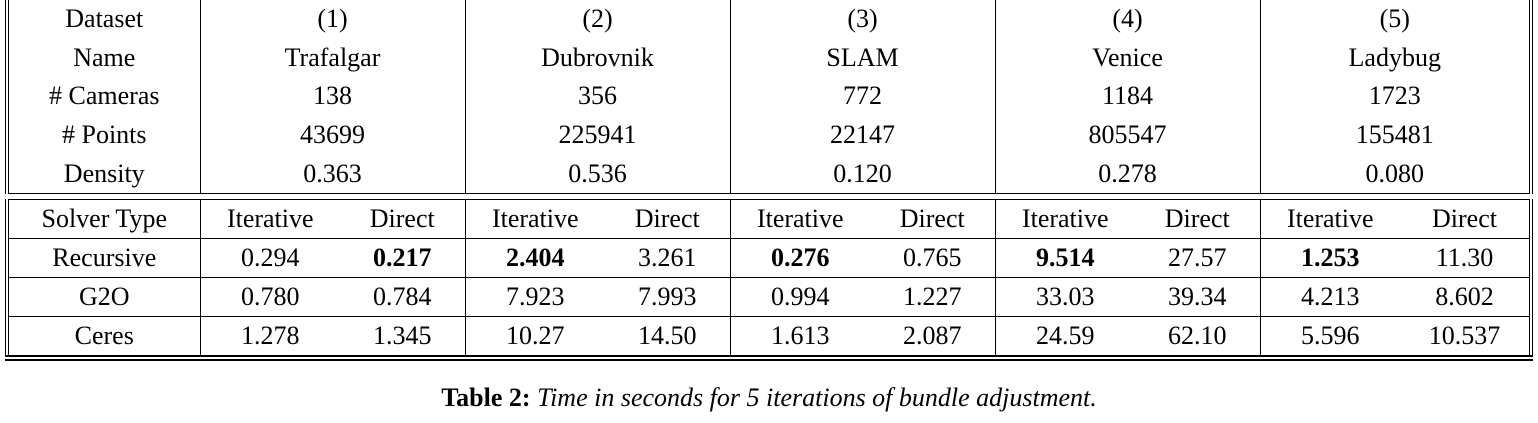  What do you see at coordinates (799, 258) in the screenshot?
I see `cell: 0.276` at bounding box center [799, 258].